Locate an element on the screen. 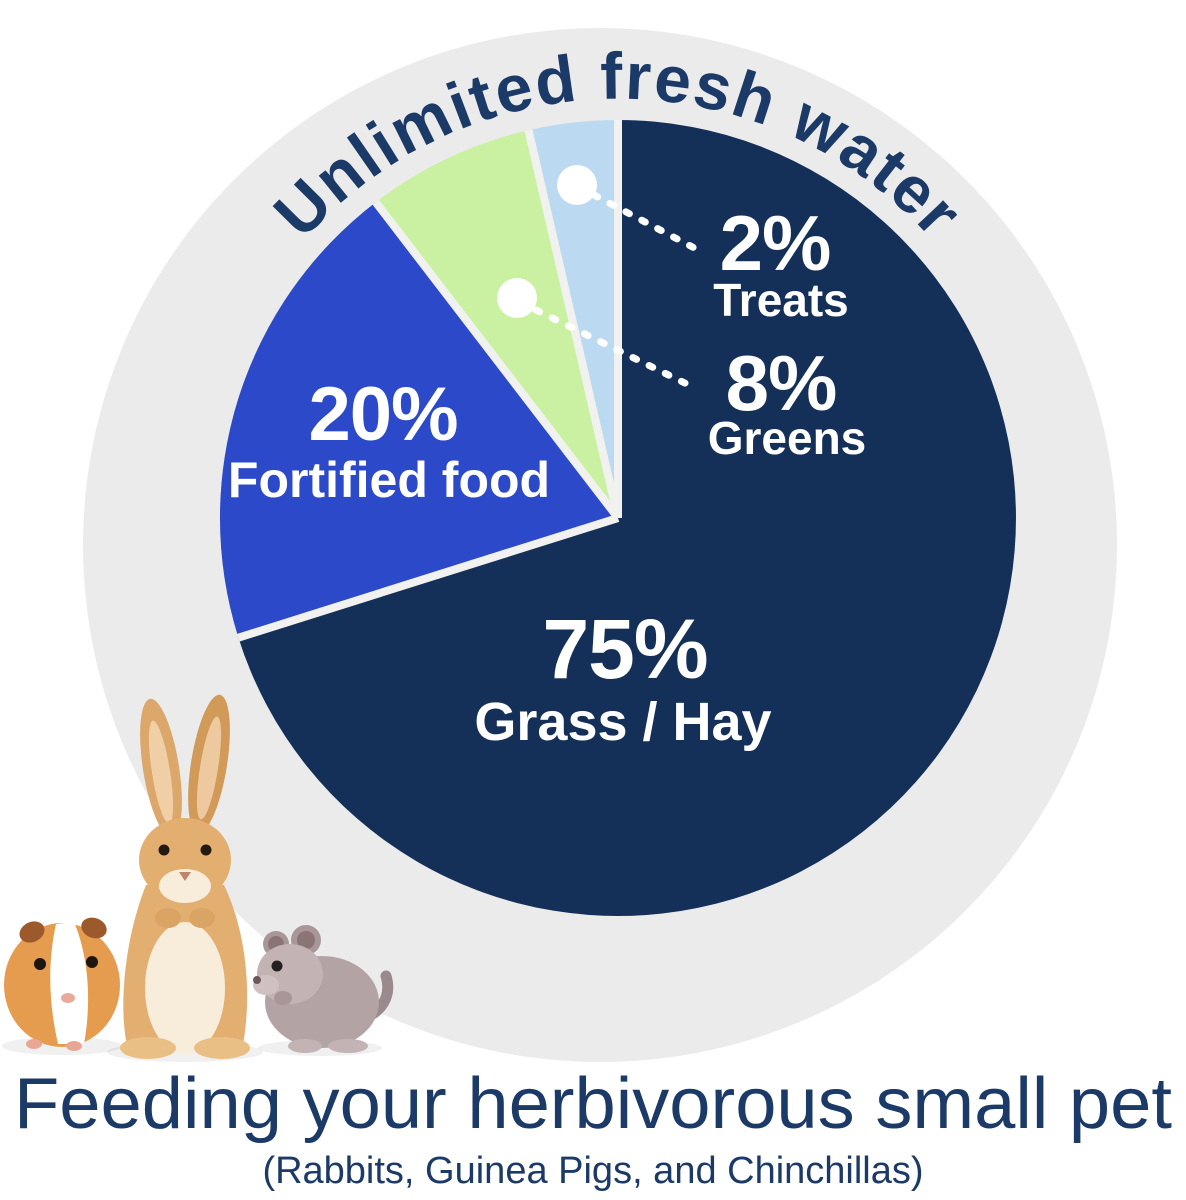 This screenshot has height=1200, width=1186. treats-percent: 2% is located at coordinates (775, 243).